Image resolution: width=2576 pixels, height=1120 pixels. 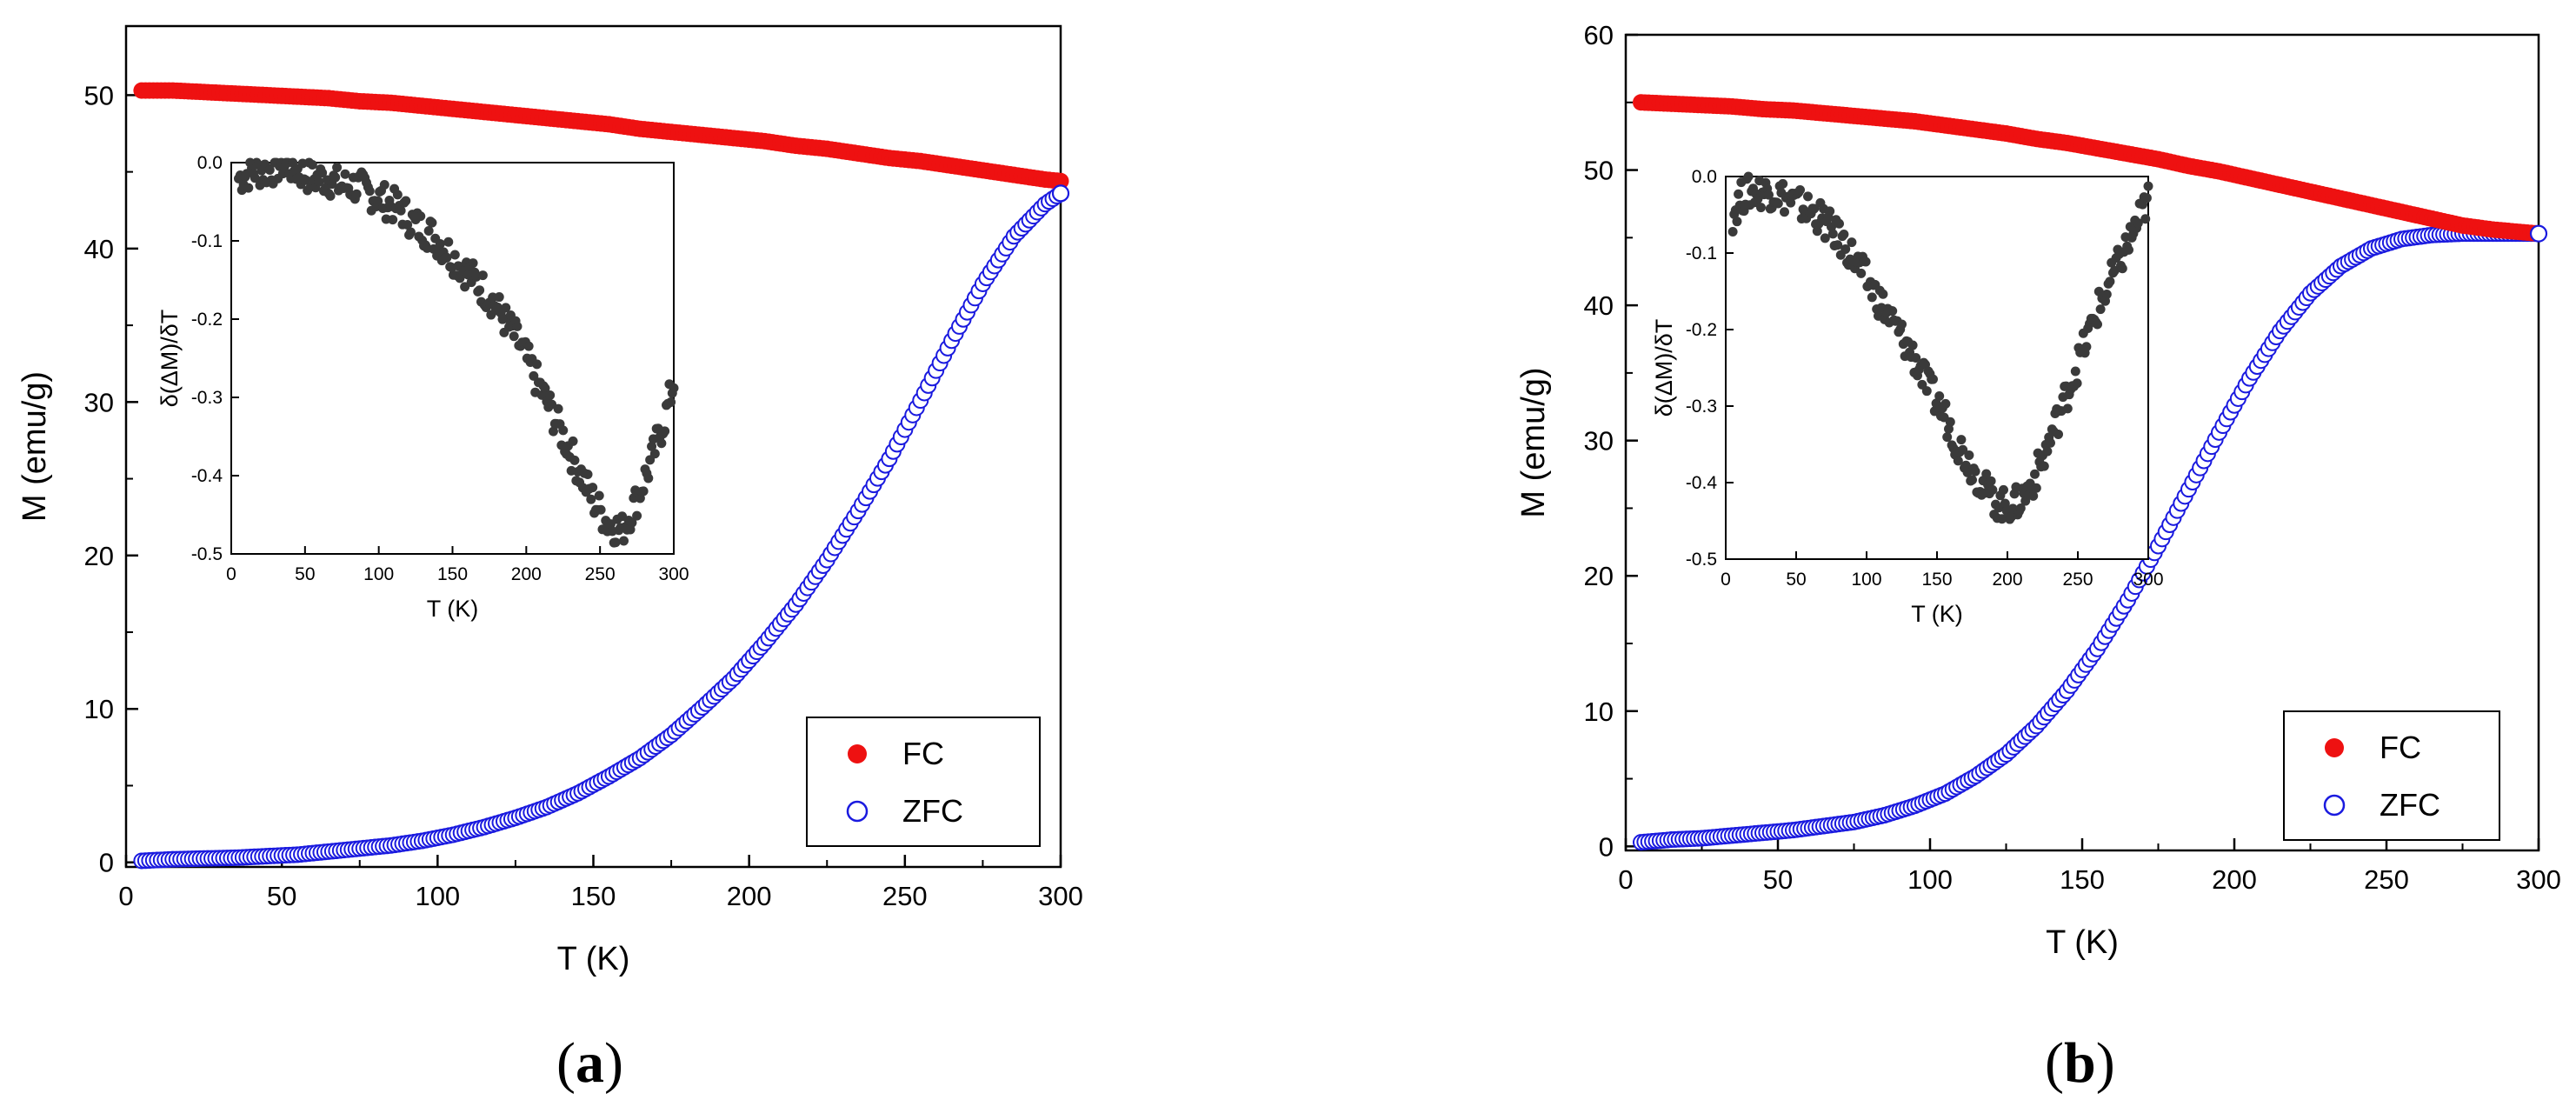 What do you see at coordinates (281, 896) in the screenshot?
I see `x-tick-label: 50` at bounding box center [281, 896].